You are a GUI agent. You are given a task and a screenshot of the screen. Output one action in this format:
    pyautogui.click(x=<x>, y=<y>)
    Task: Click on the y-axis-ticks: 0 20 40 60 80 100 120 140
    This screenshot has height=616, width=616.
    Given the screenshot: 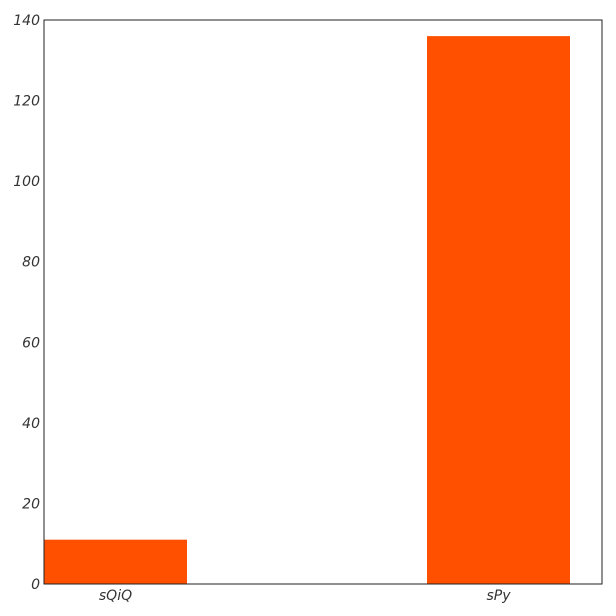 What is the action you would take?
    pyautogui.click(x=26, y=303)
    